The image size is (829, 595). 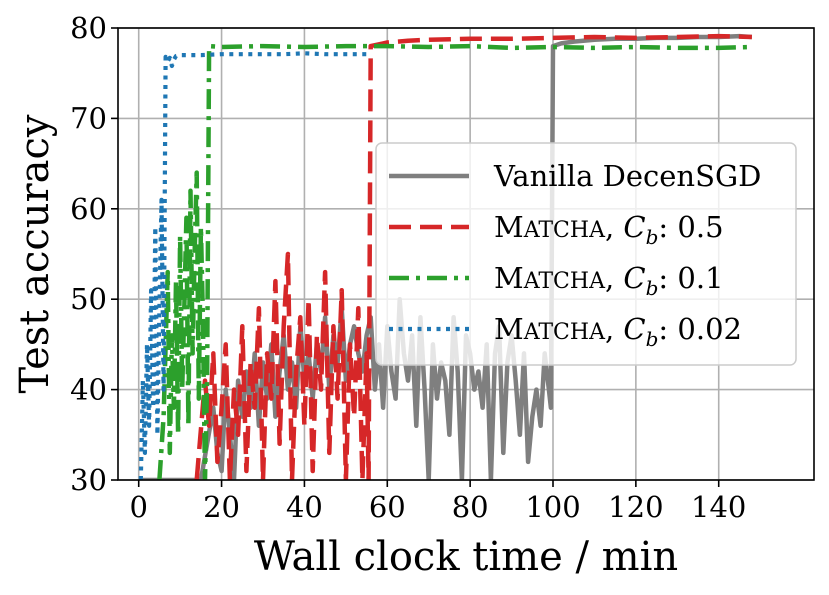 I want to click on x-tick-label: 20, so click(x=221, y=507).